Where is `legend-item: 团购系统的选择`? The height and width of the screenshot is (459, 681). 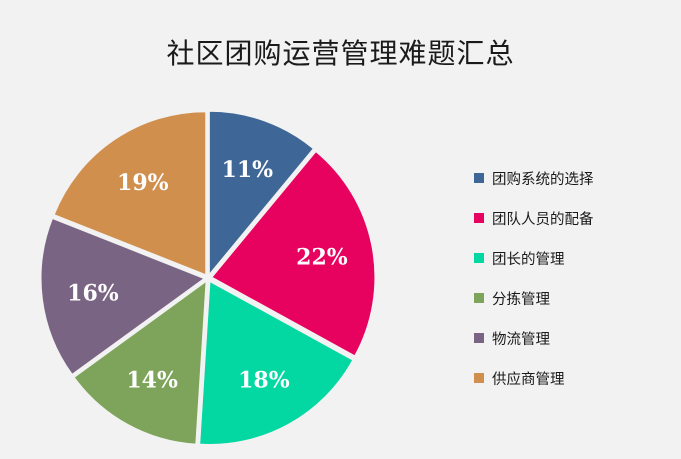
legend-item: 团购系统的选择 is located at coordinates (534, 178).